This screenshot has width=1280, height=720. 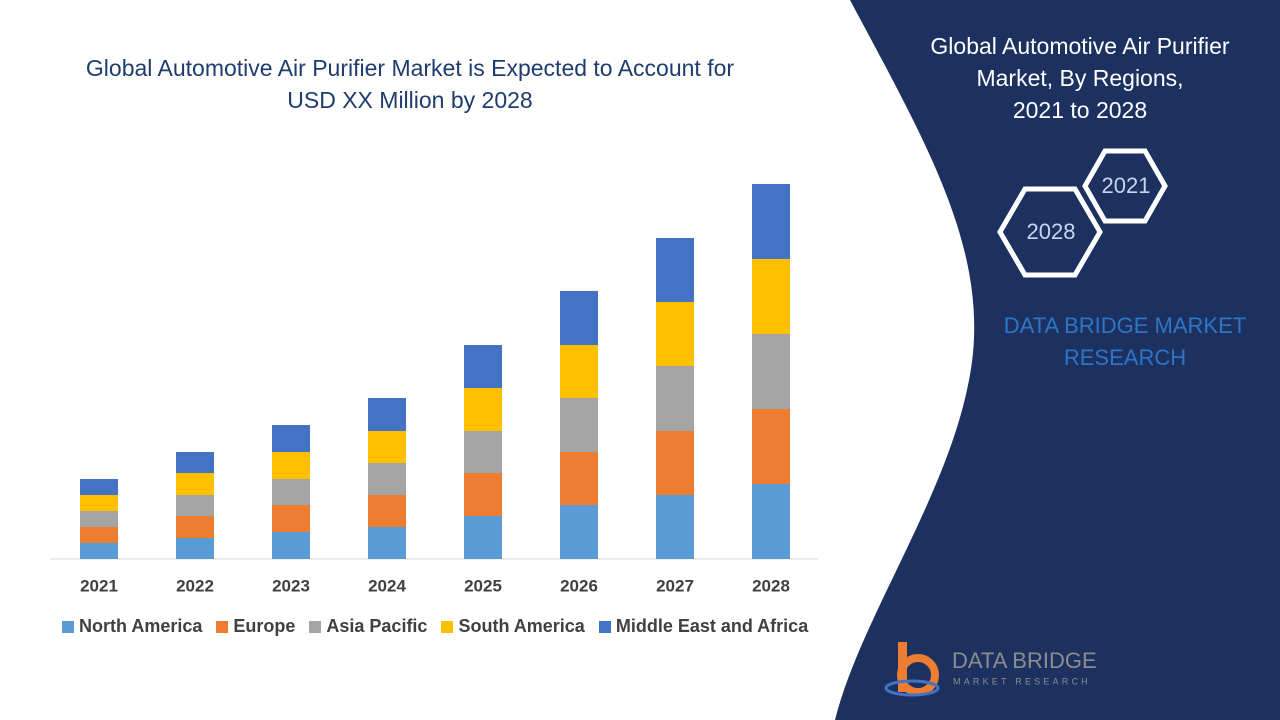 I want to click on x-tick-label: 2022, so click(x=195, y=585).